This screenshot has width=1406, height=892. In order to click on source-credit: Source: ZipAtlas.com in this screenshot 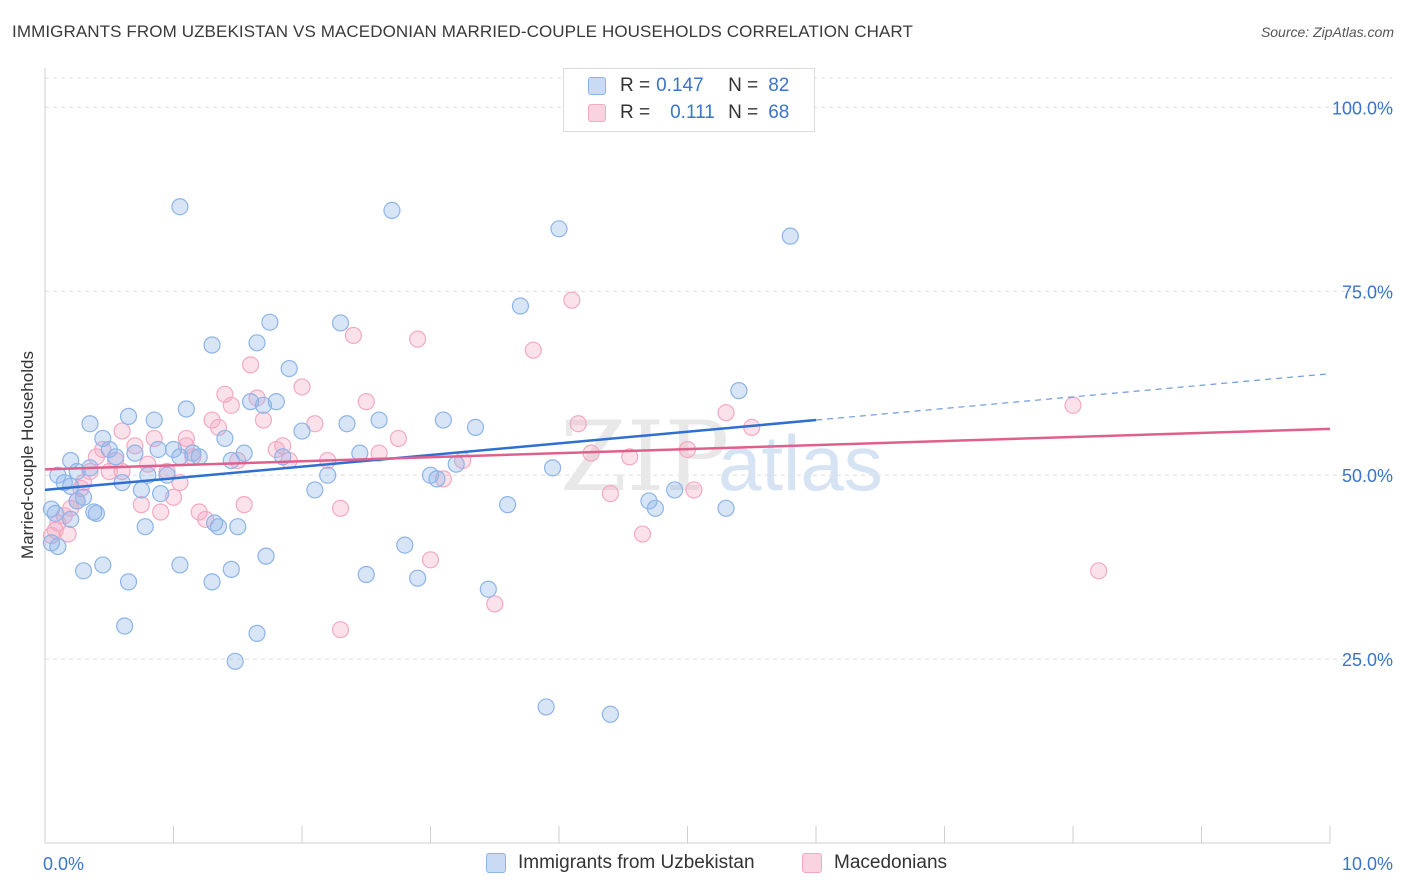, I will do `click(1327, 32)`.